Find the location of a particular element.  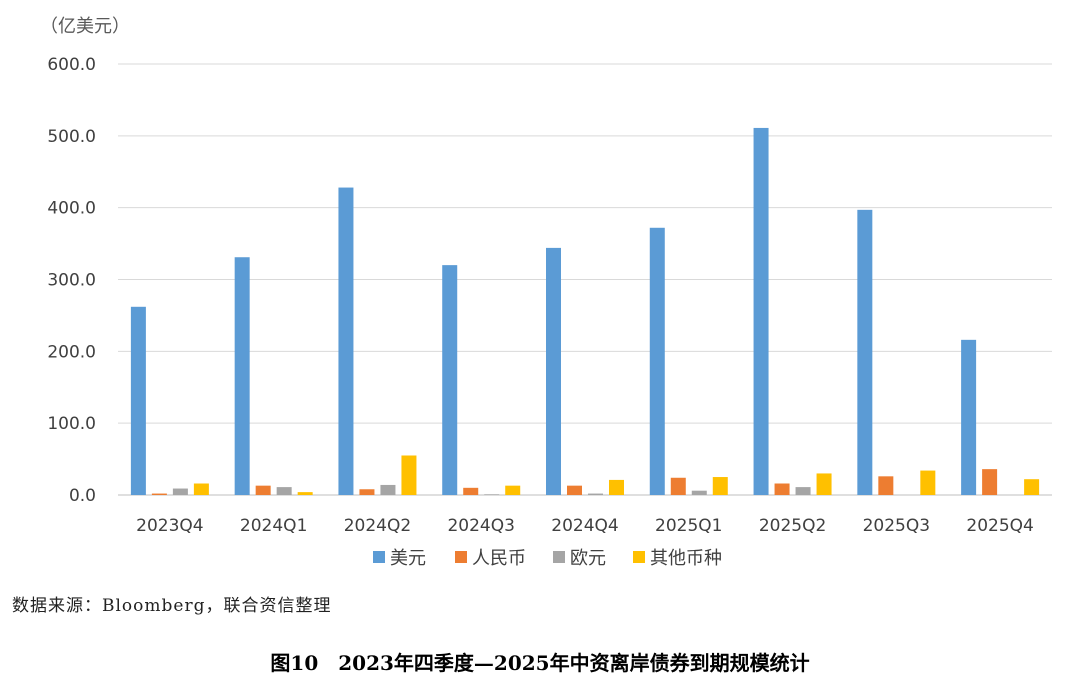

y-tick-label: 300.0 is located at coordinates (71, 281).